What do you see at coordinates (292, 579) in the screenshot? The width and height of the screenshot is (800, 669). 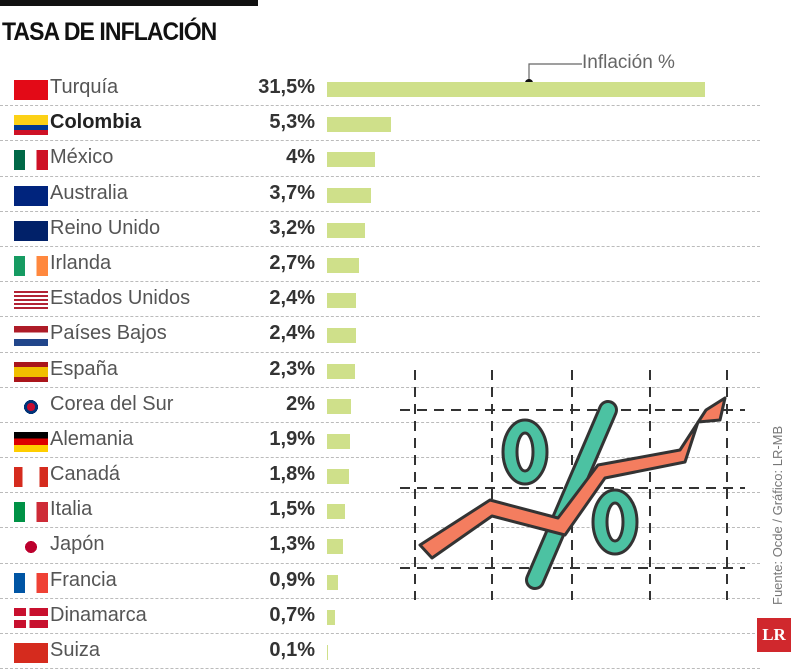 I see `value-label: 0,9%` at bounding box center [292, 579].